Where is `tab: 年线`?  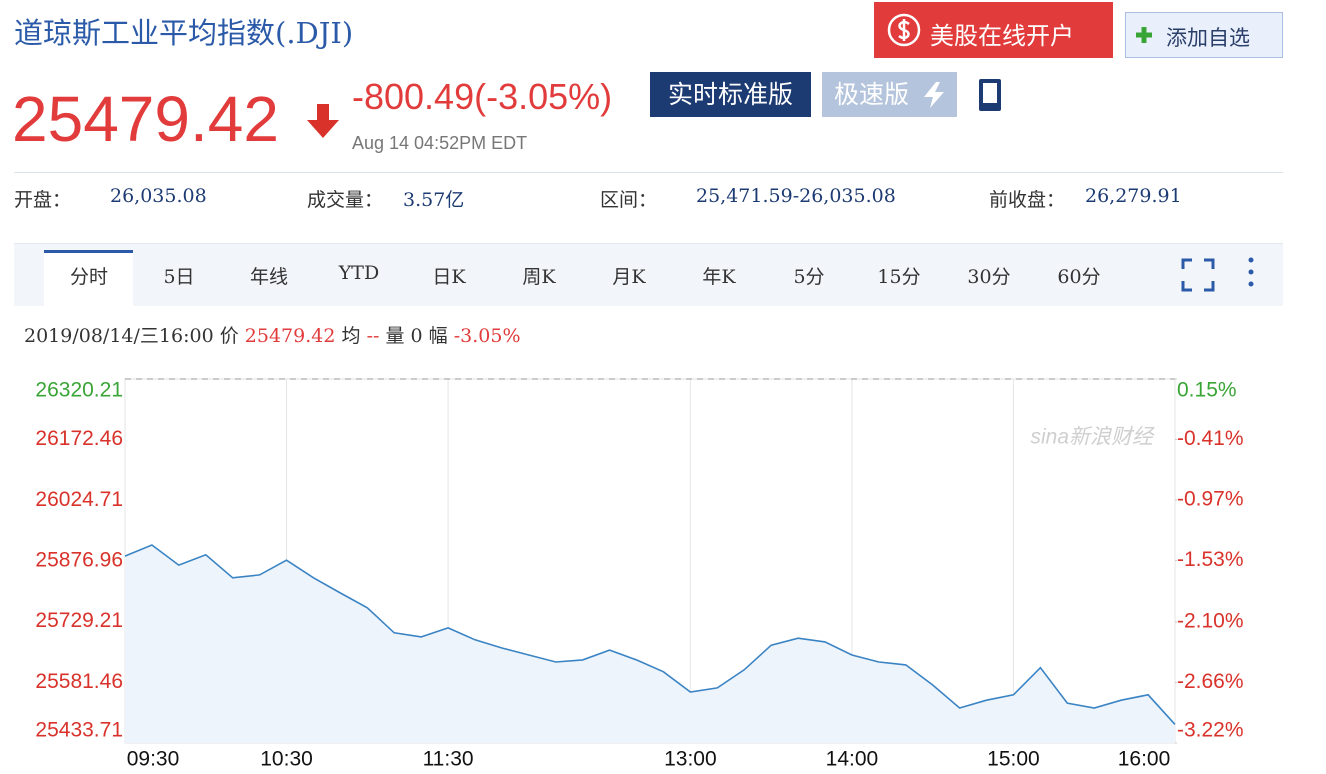 tab: 年线 is located at coordinates (268, 277).